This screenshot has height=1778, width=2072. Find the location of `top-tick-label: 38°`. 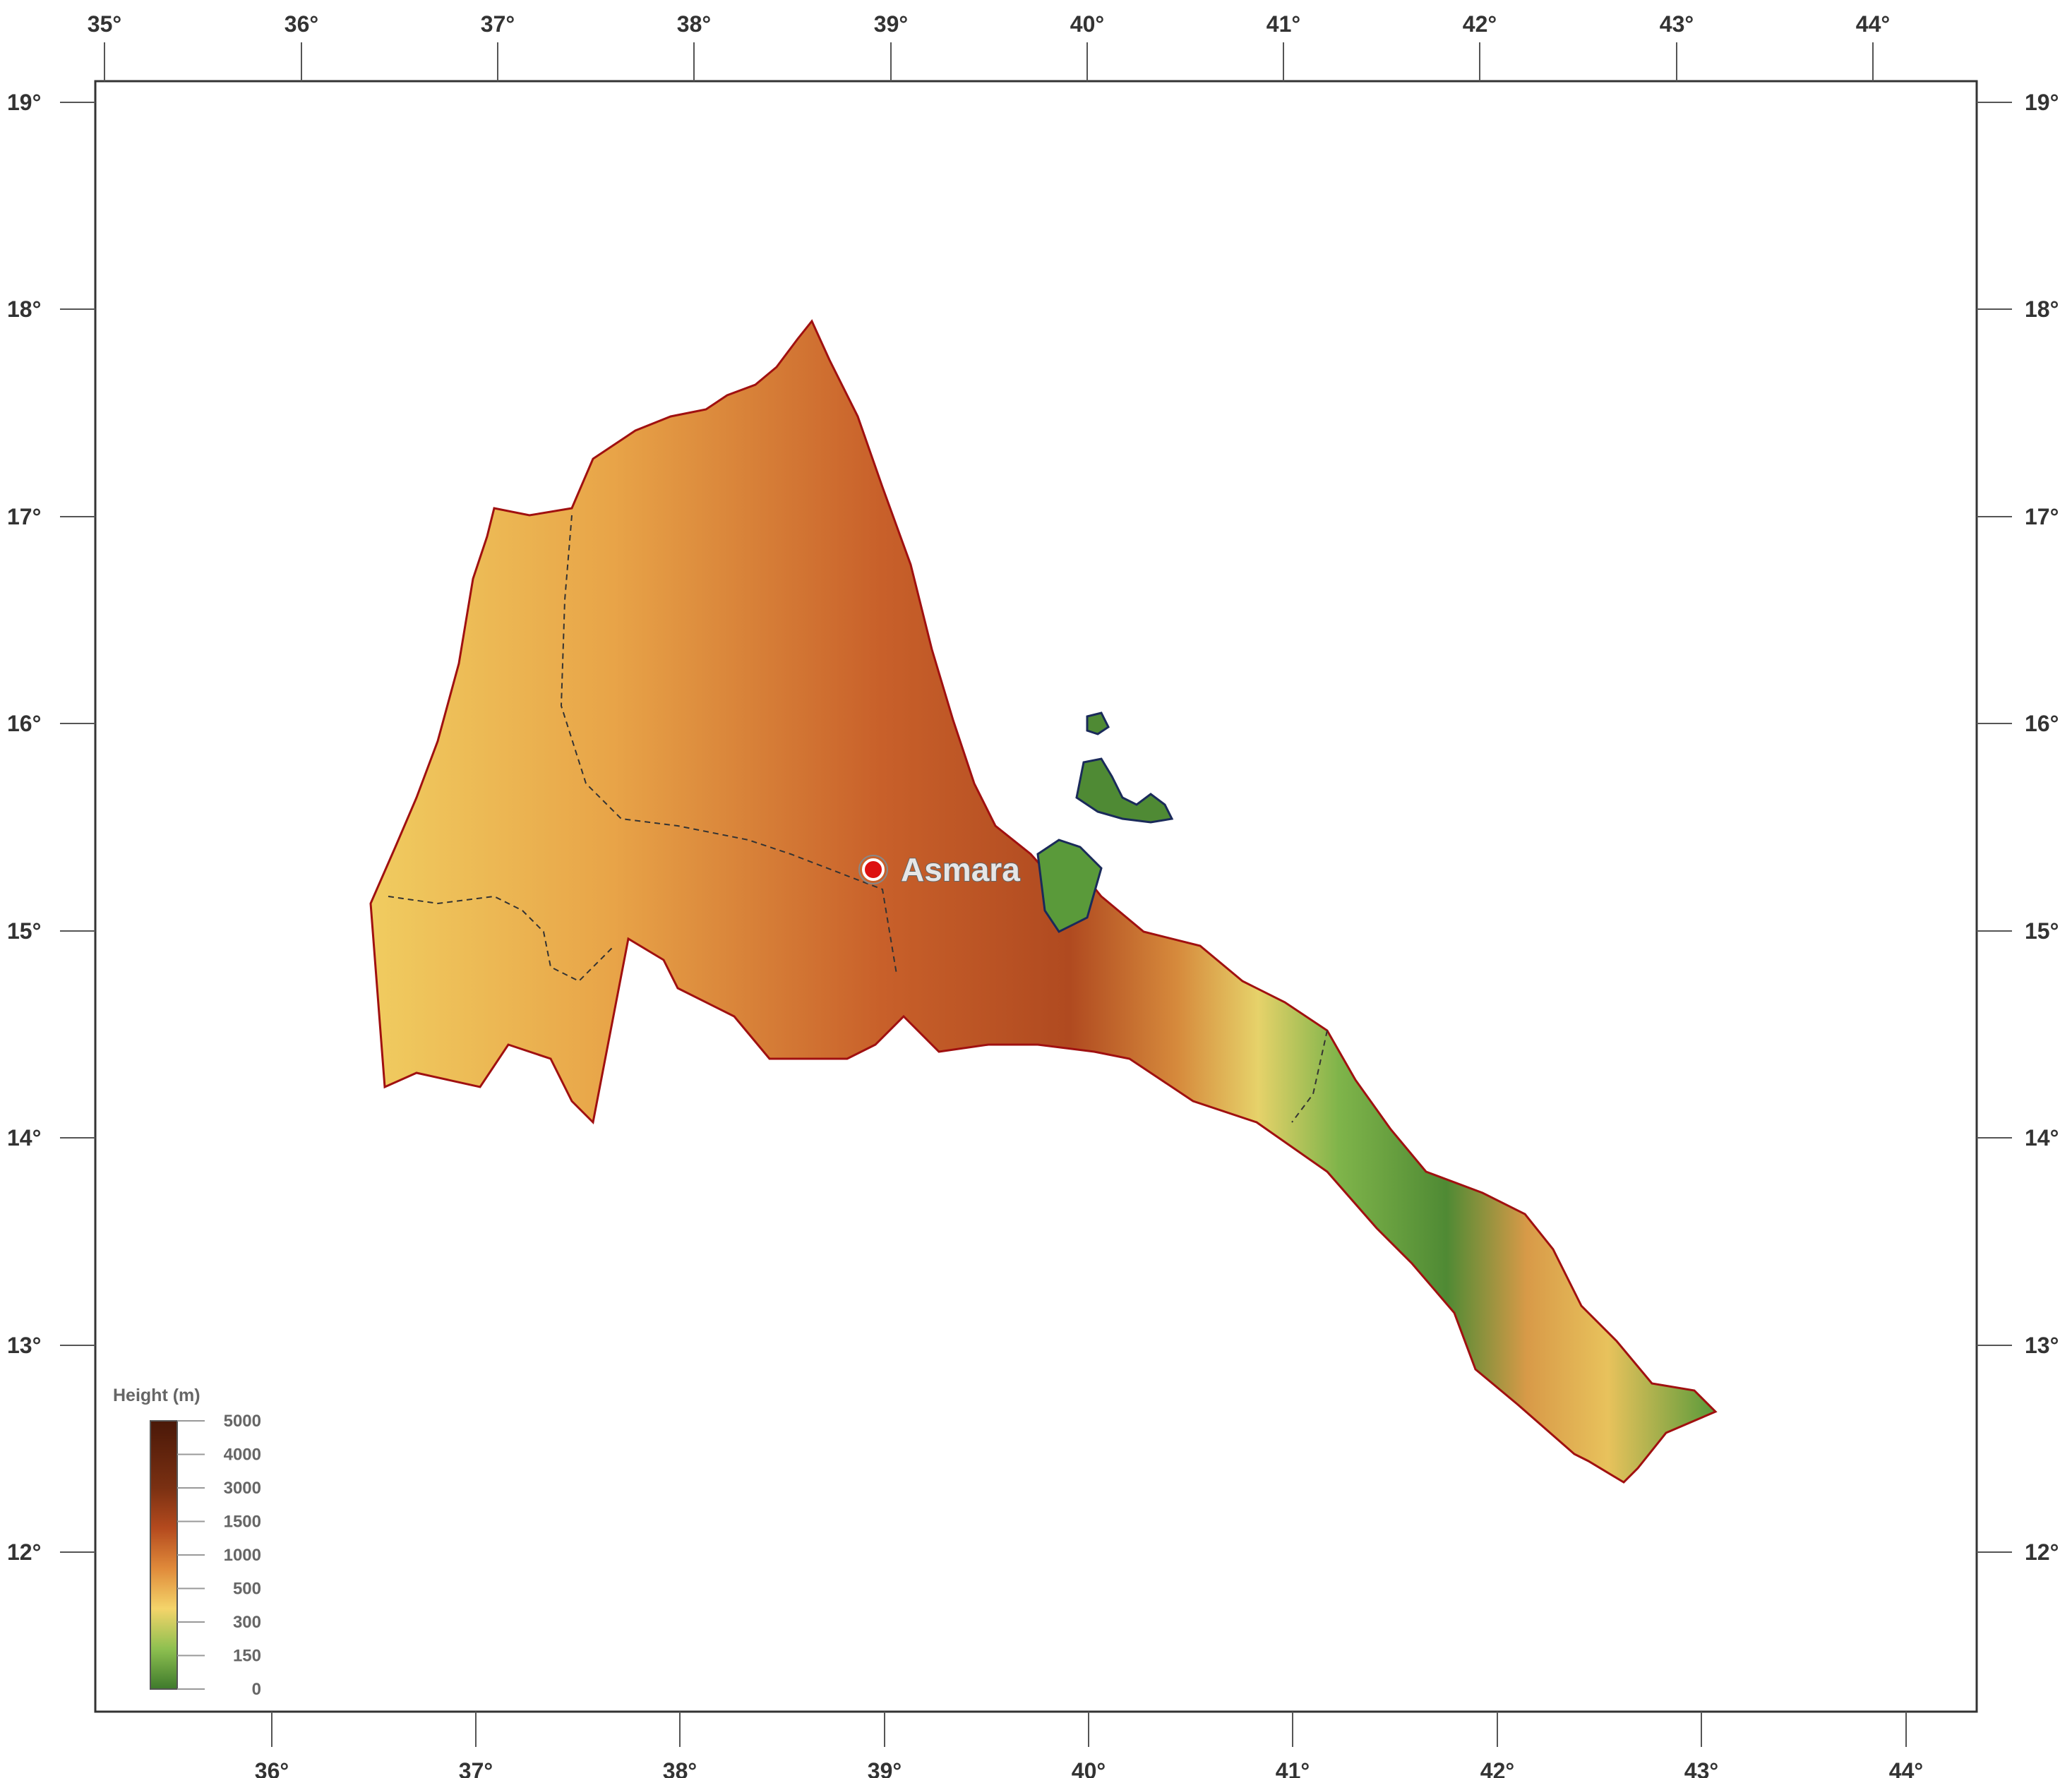

top-tick-label: 38° is located at coordinates (694, 24).